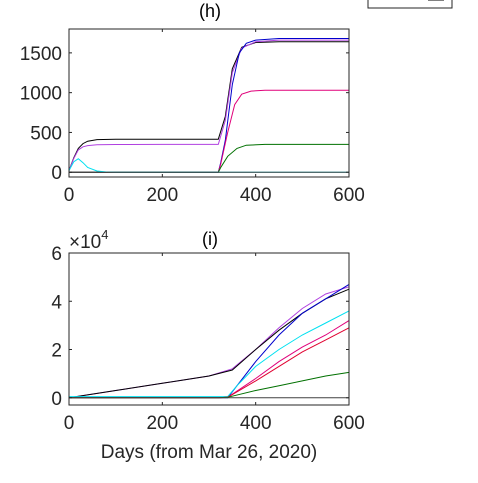  I want to click on chart-i-title: (i), so click(210, 239).